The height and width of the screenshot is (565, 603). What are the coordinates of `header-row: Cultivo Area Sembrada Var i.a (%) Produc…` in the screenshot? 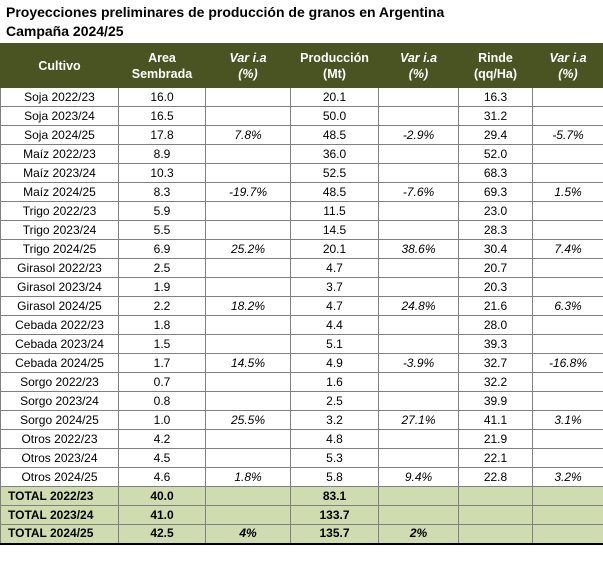 It's located at (301, 65).